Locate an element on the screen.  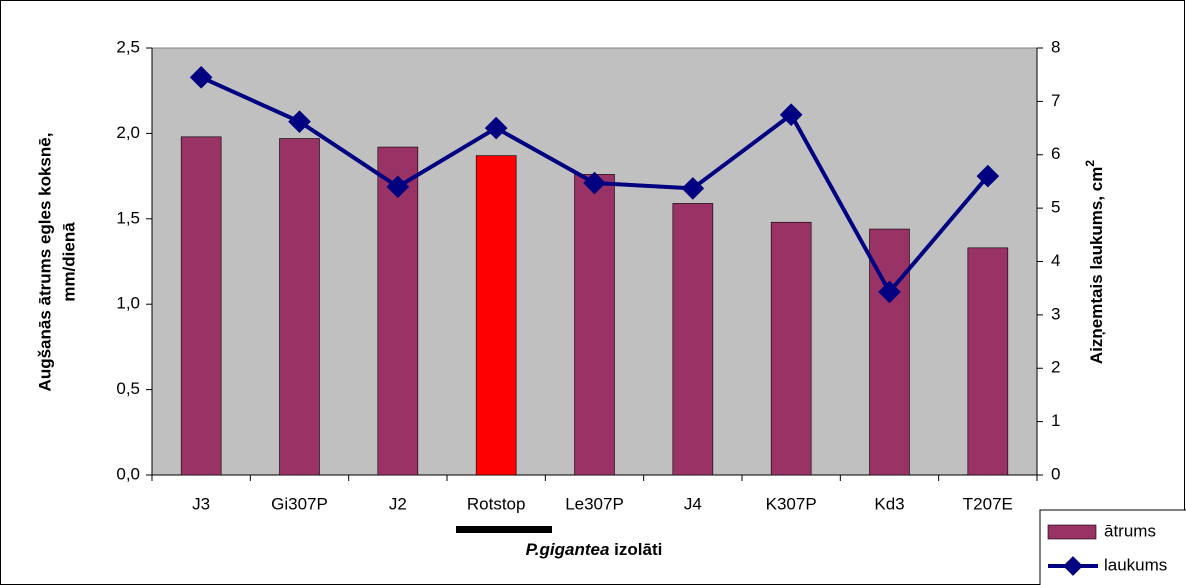
legend-label: laukums is located at coordinates (1135, 564).